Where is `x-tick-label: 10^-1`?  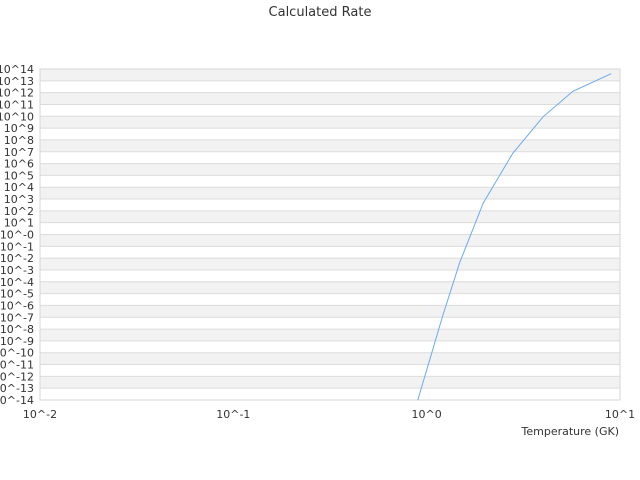
x-tick-label: 10^-1 is located at coordinates (233, 414).